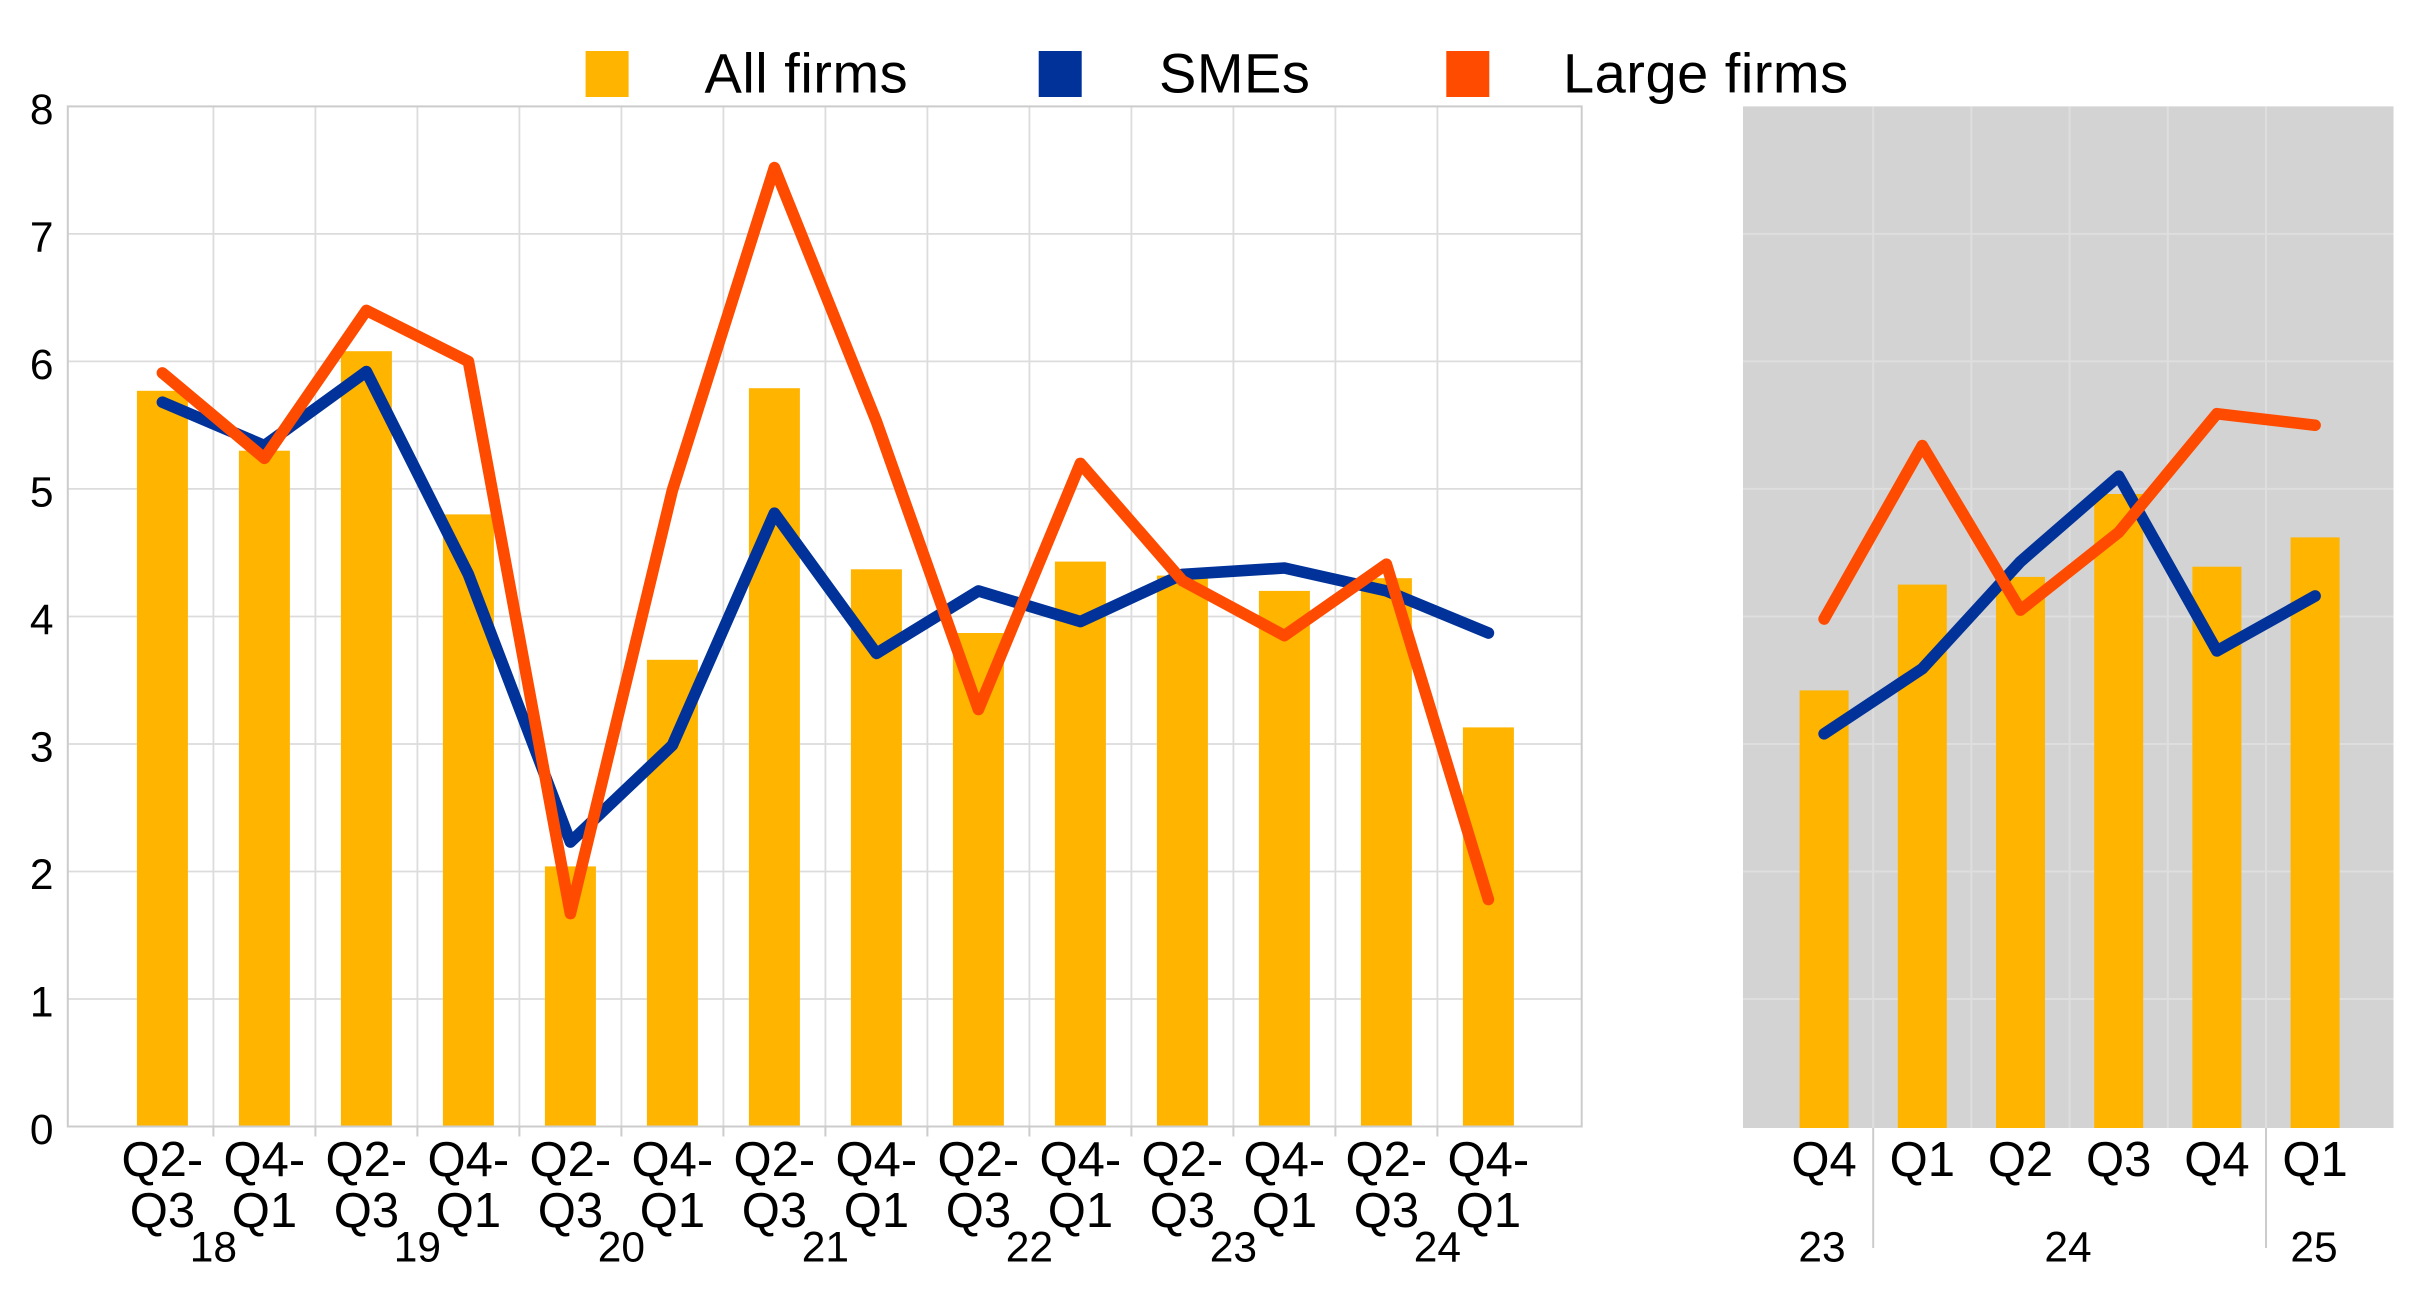 This screenshot has height=1298, width=2422. I want to click on svg-text: 18, so click(213, 1247).